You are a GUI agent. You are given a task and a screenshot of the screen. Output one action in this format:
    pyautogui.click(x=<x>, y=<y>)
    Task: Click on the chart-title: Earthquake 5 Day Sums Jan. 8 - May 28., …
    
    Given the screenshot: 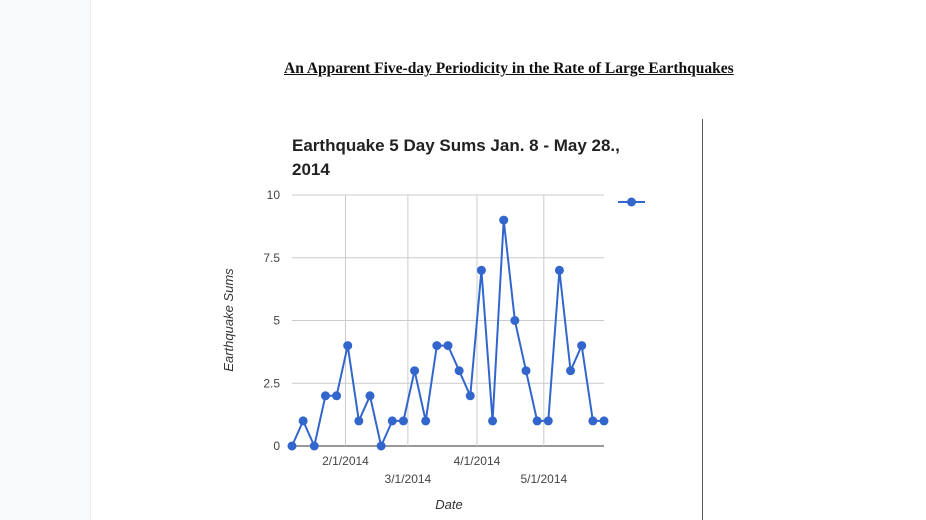 What is the action you would take?
    pyautogui.click(x=456, y=157)
    